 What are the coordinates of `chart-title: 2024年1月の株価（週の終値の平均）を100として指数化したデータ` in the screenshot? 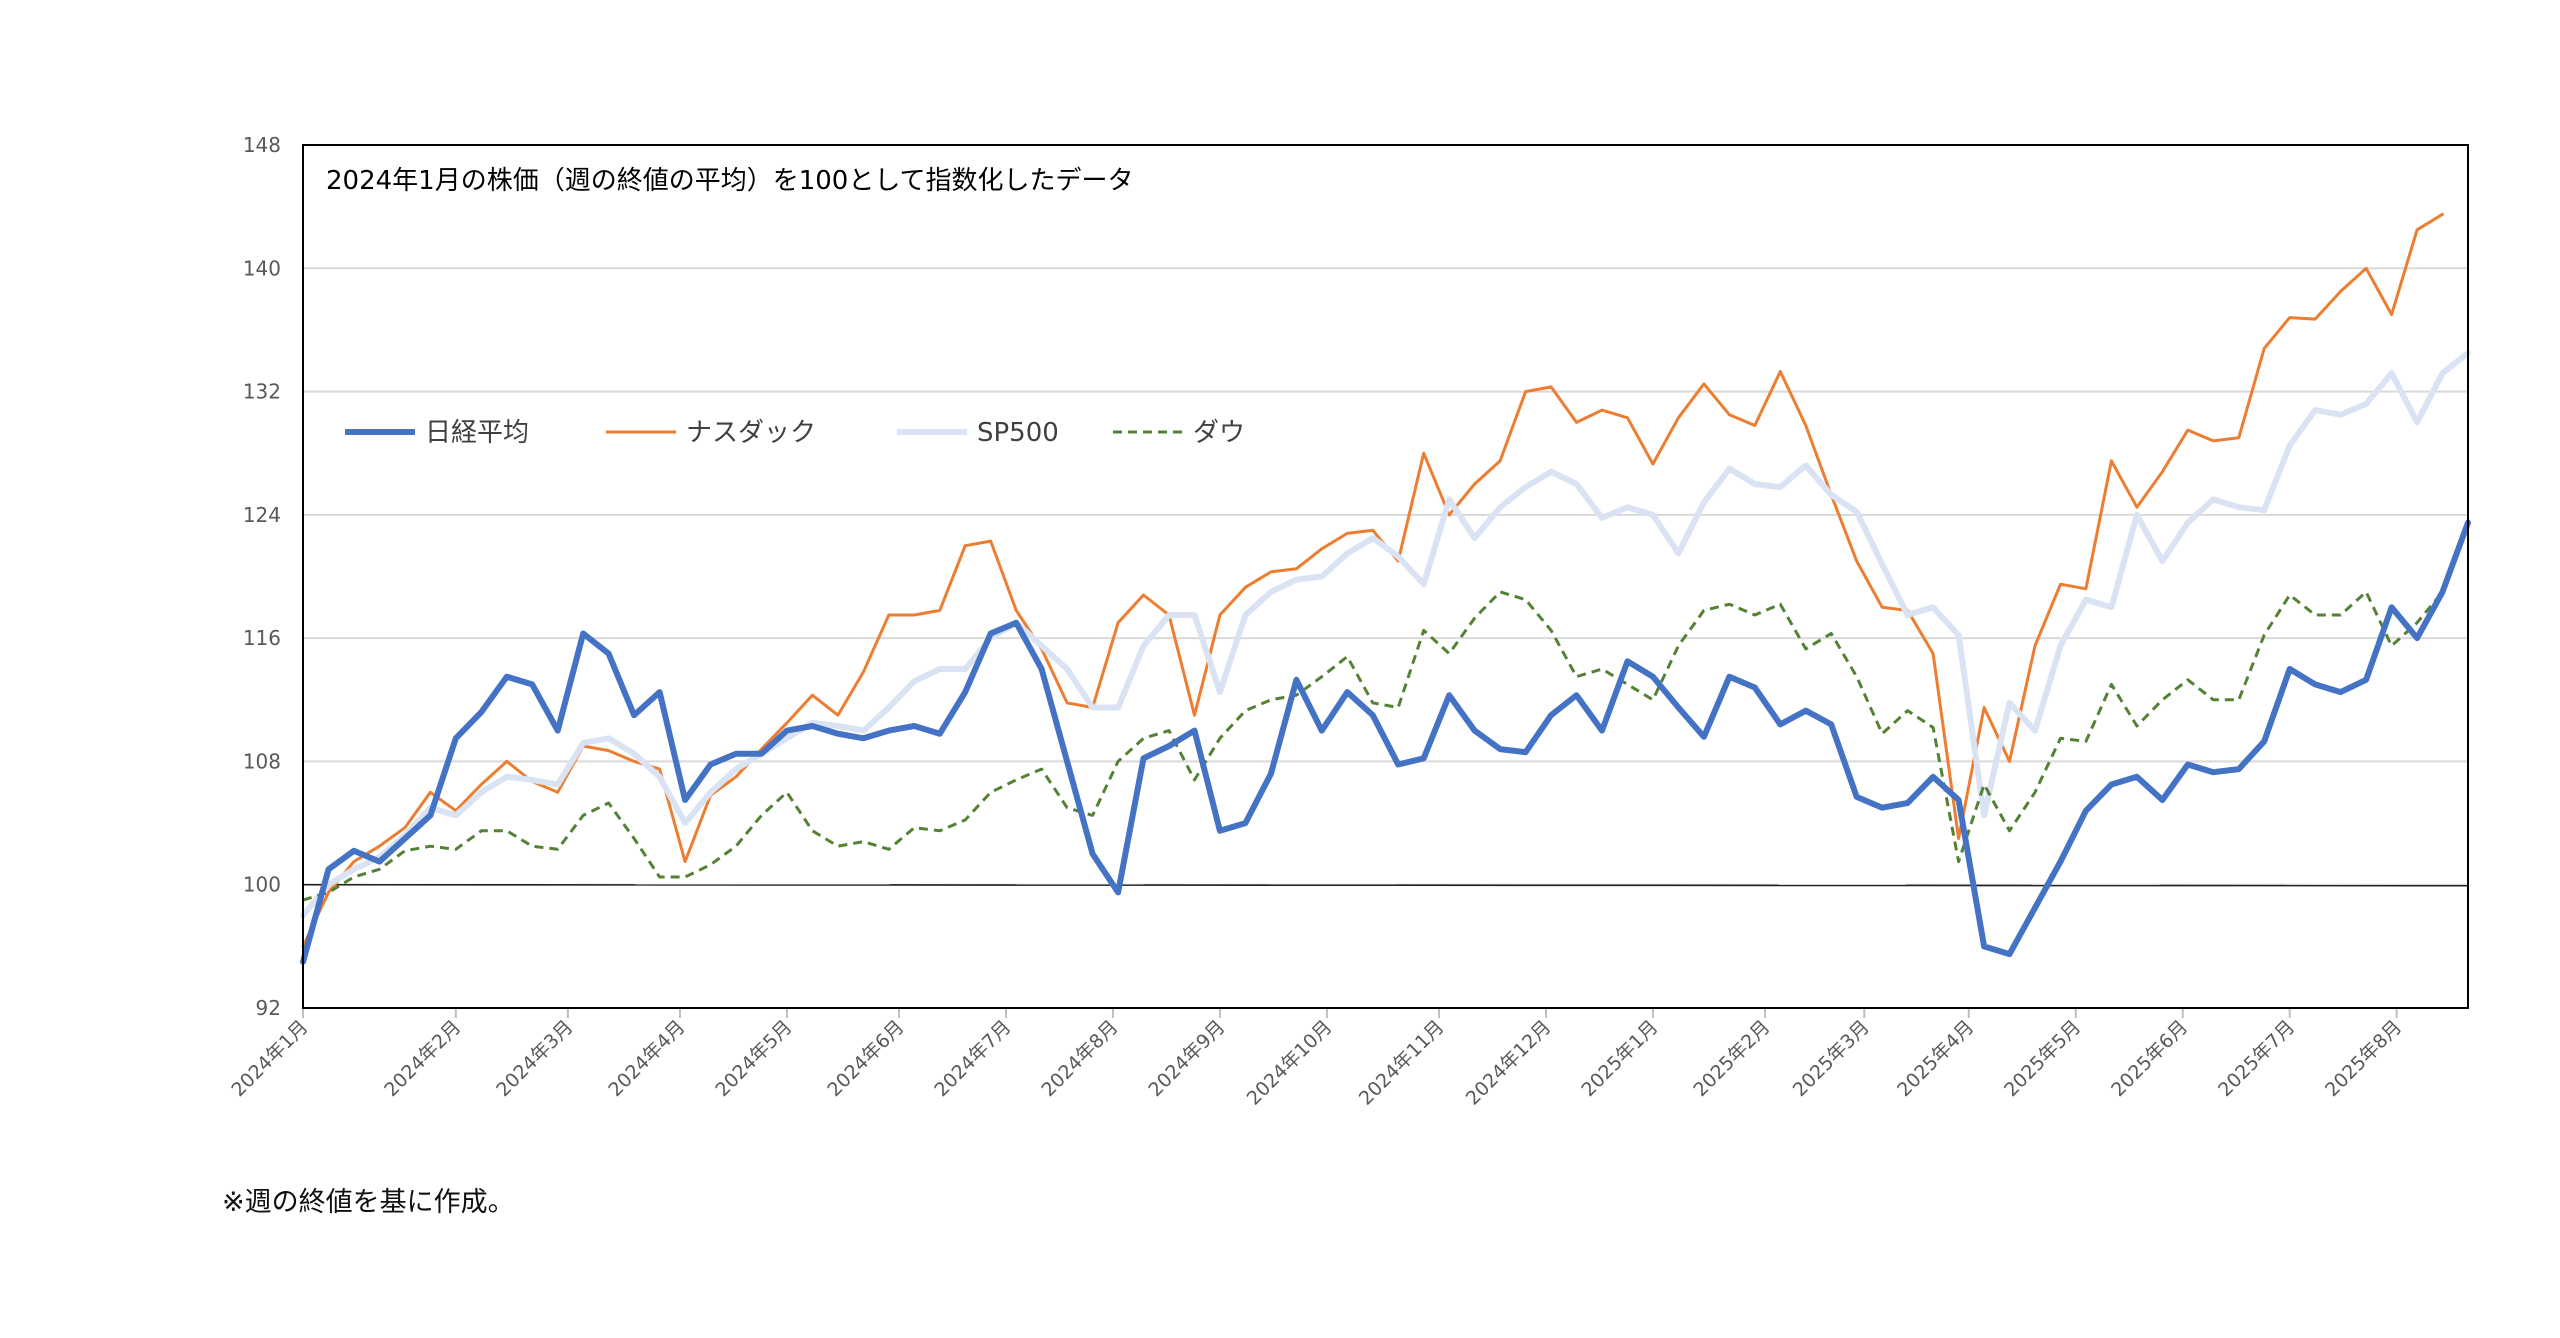 It's located at (730, 181).